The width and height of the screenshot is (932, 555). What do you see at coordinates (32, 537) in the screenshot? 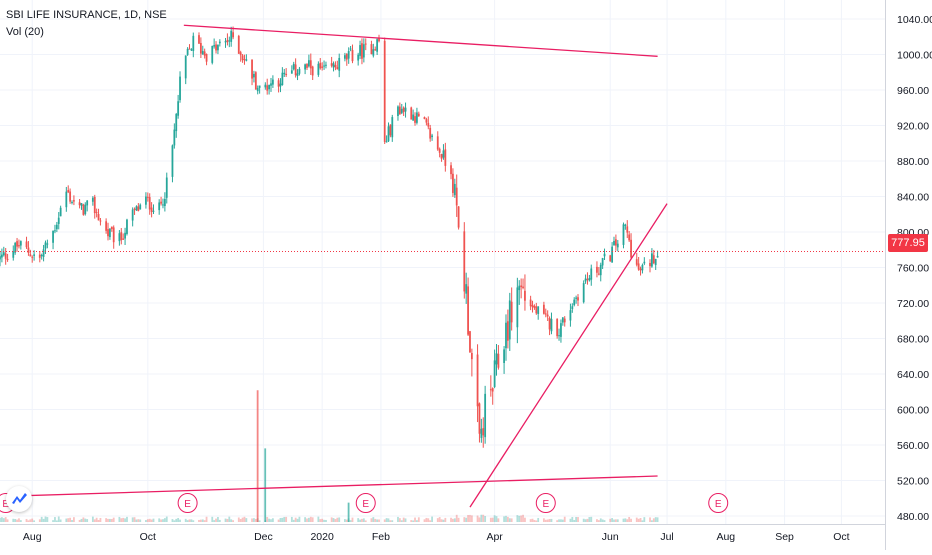
I see `x-tick-label: Aug` at bounding box center [32, 537].